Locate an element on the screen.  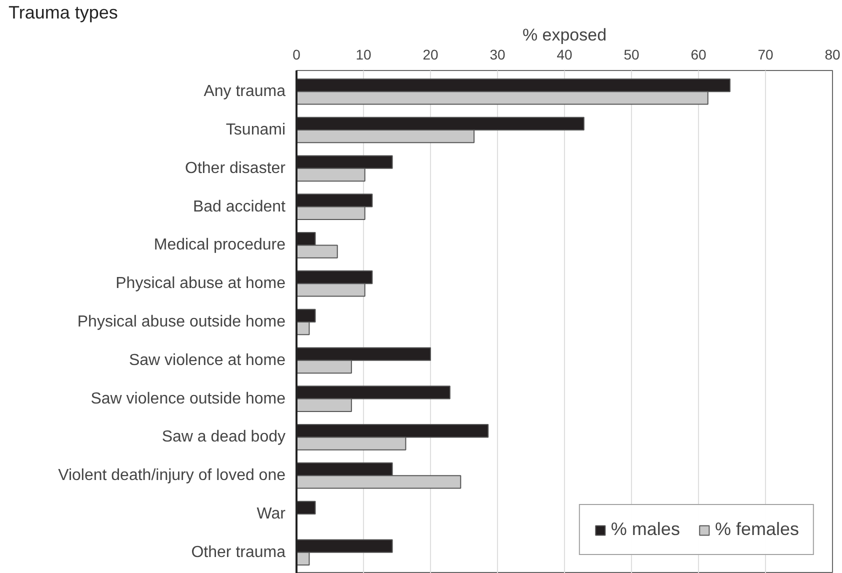
x-tick-label: 70 is located at coordinates (766, 54).